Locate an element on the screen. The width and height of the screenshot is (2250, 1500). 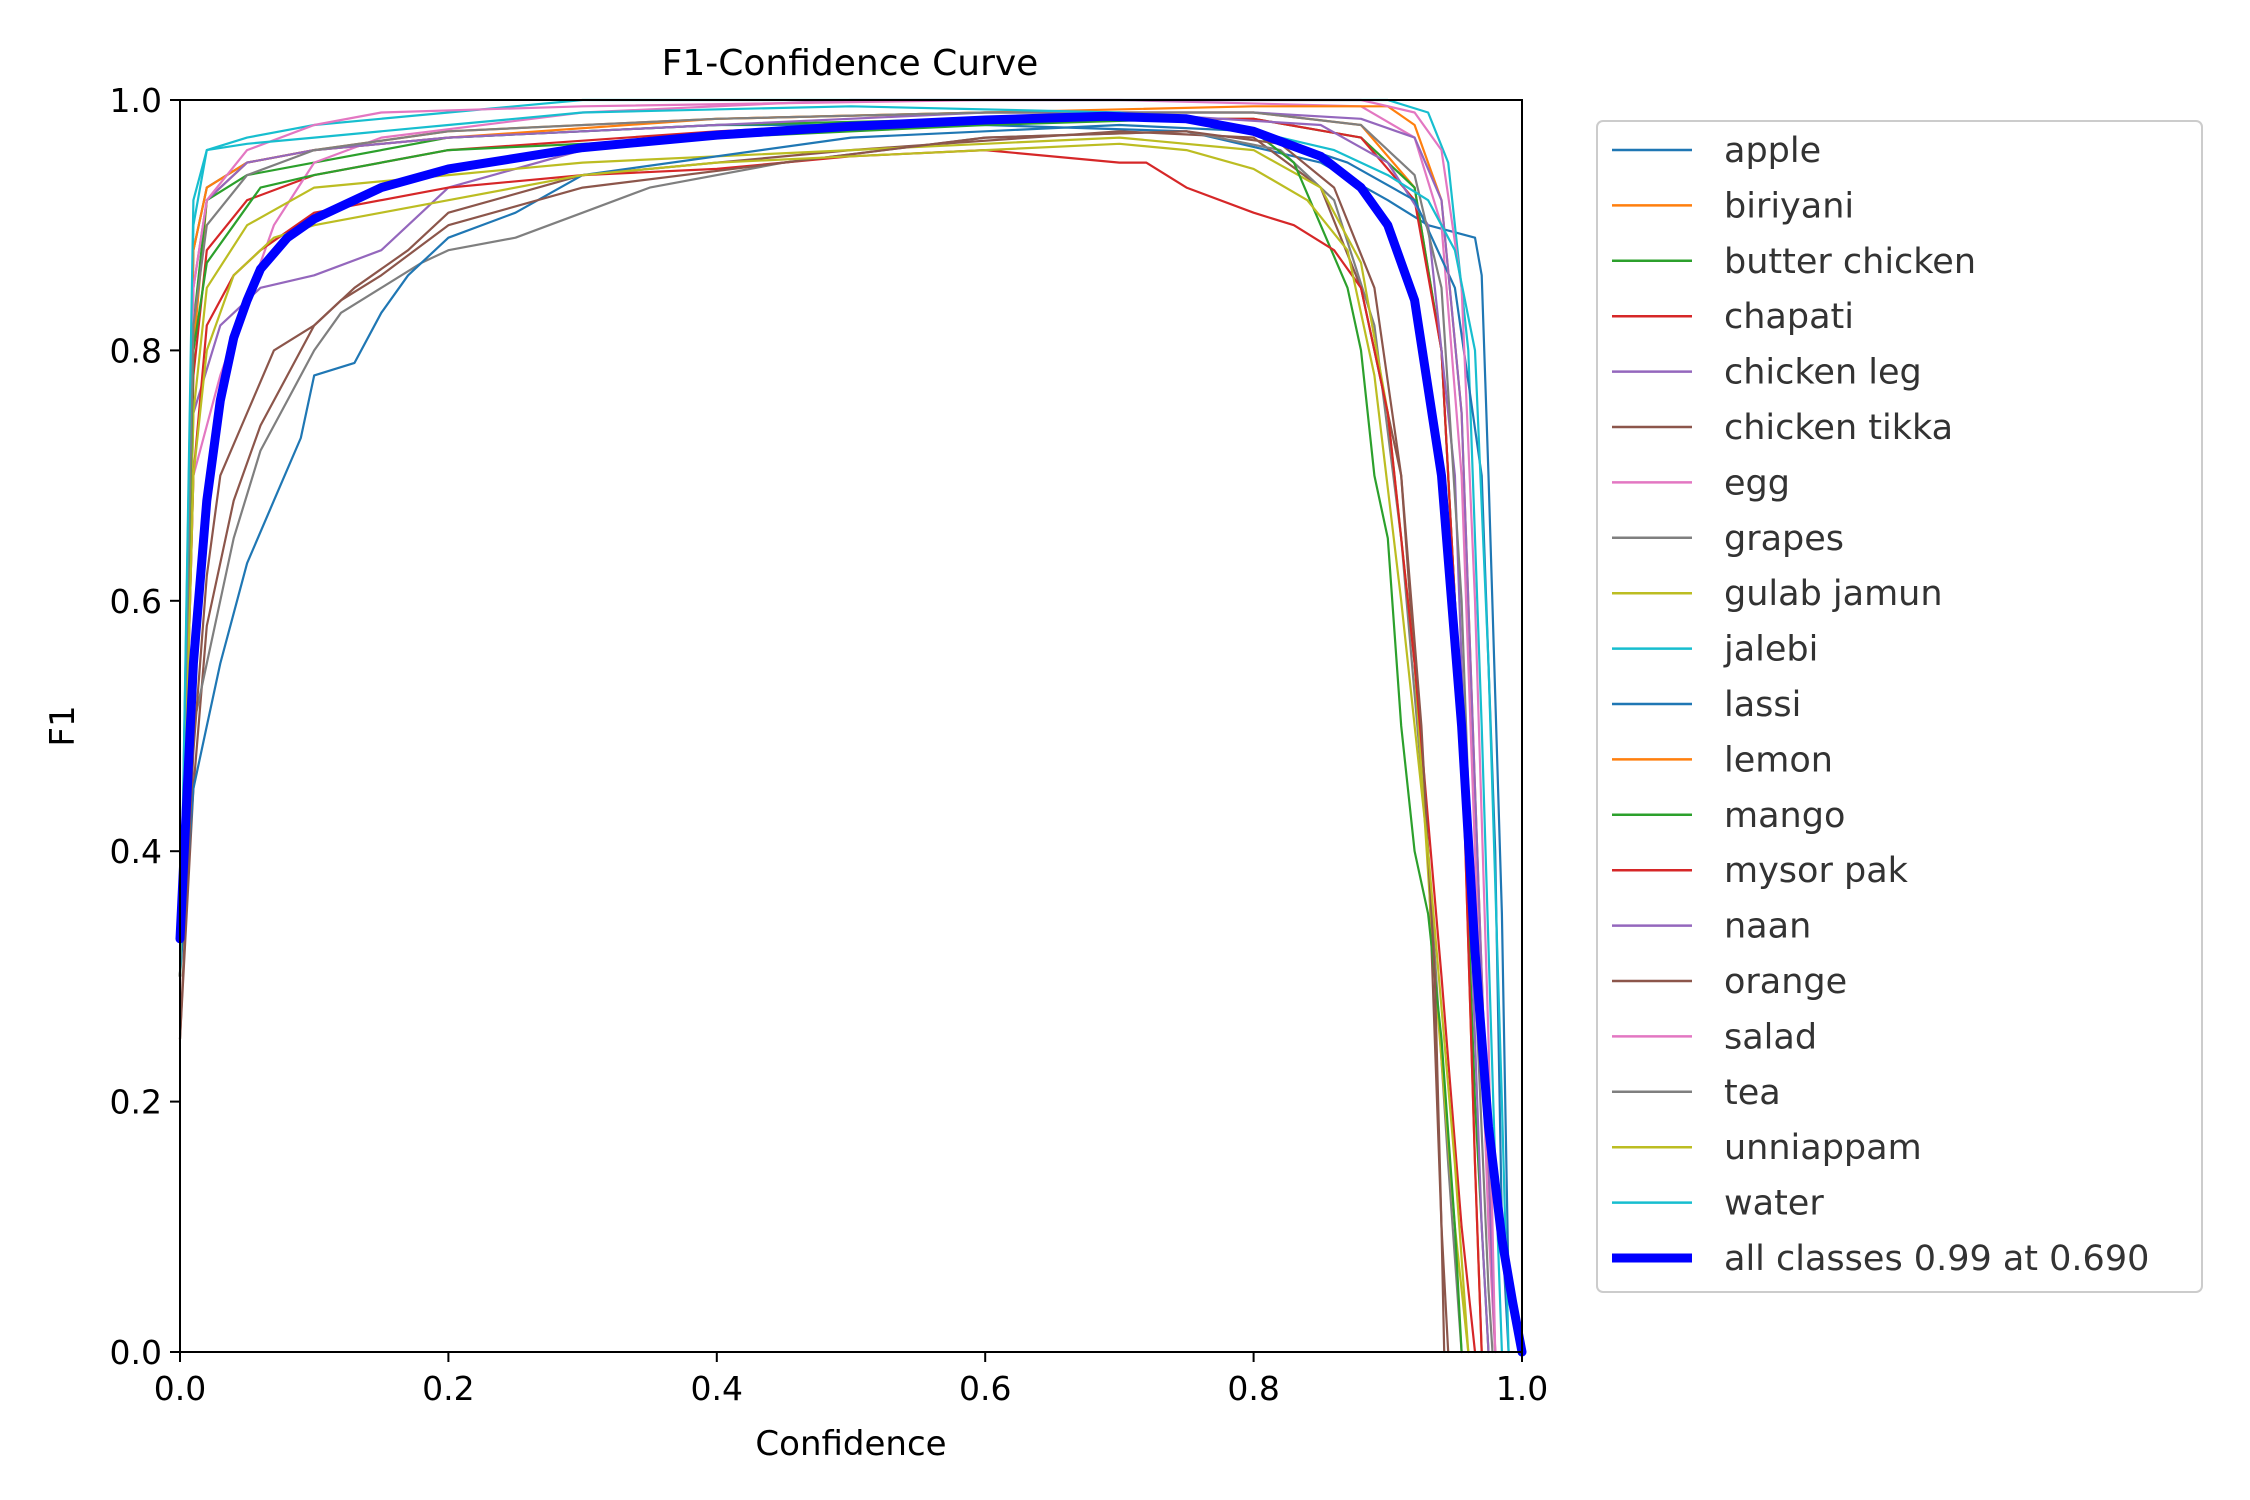
legend-label-tea: tea is located at coordinates (1752, 1093).